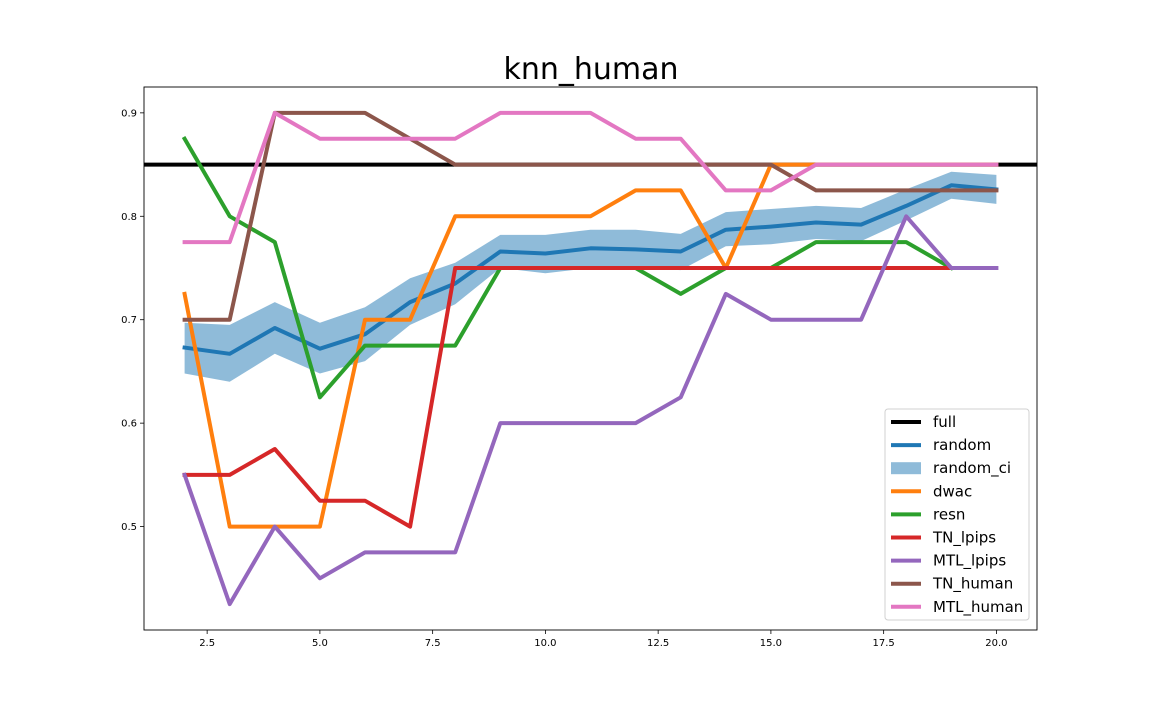 This screenshot has width=1152, height=720. I want to click on chart-title: knn_human, so click(590, 69).